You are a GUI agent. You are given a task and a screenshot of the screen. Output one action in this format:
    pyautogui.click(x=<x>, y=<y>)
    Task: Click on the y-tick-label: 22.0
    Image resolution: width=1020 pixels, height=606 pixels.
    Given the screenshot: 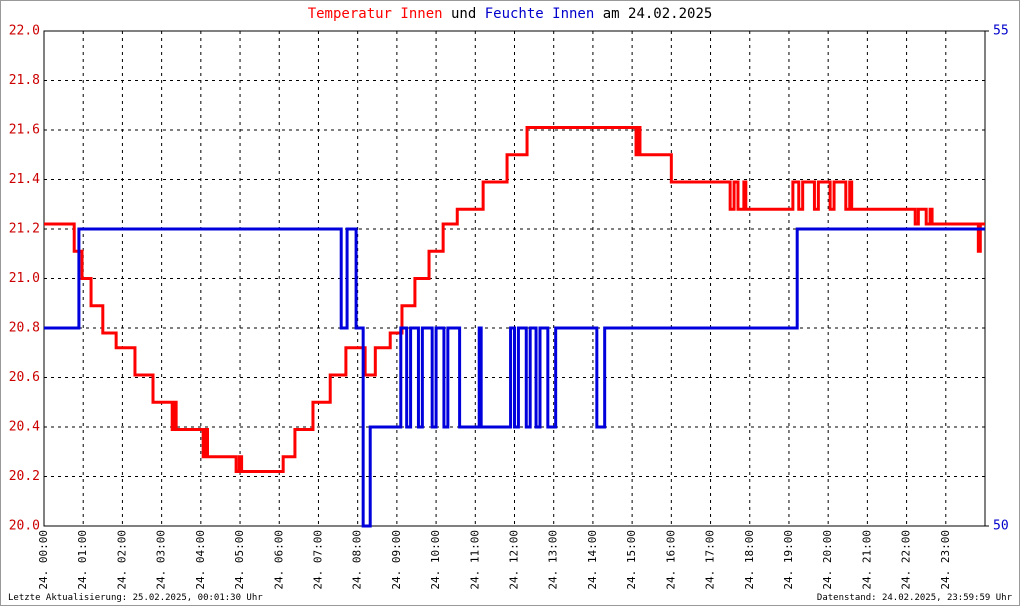 What is the action you would take?
    pyautogui.click(x=24, y=31)
    